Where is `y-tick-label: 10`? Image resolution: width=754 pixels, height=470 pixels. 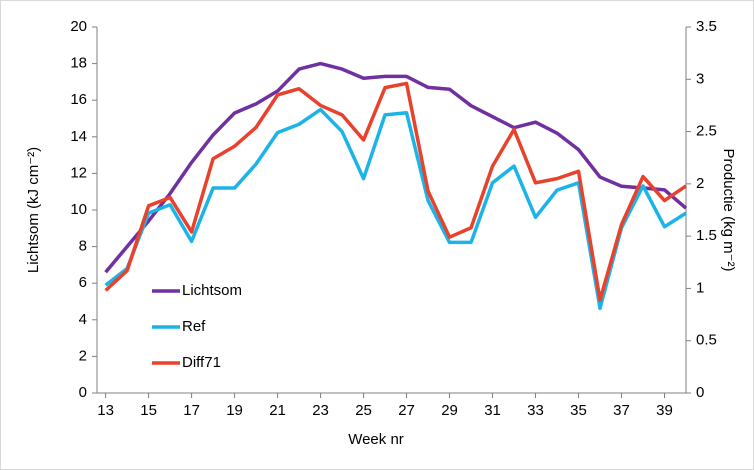 y-tick-label: 10 is located at coordinates (78, 209).